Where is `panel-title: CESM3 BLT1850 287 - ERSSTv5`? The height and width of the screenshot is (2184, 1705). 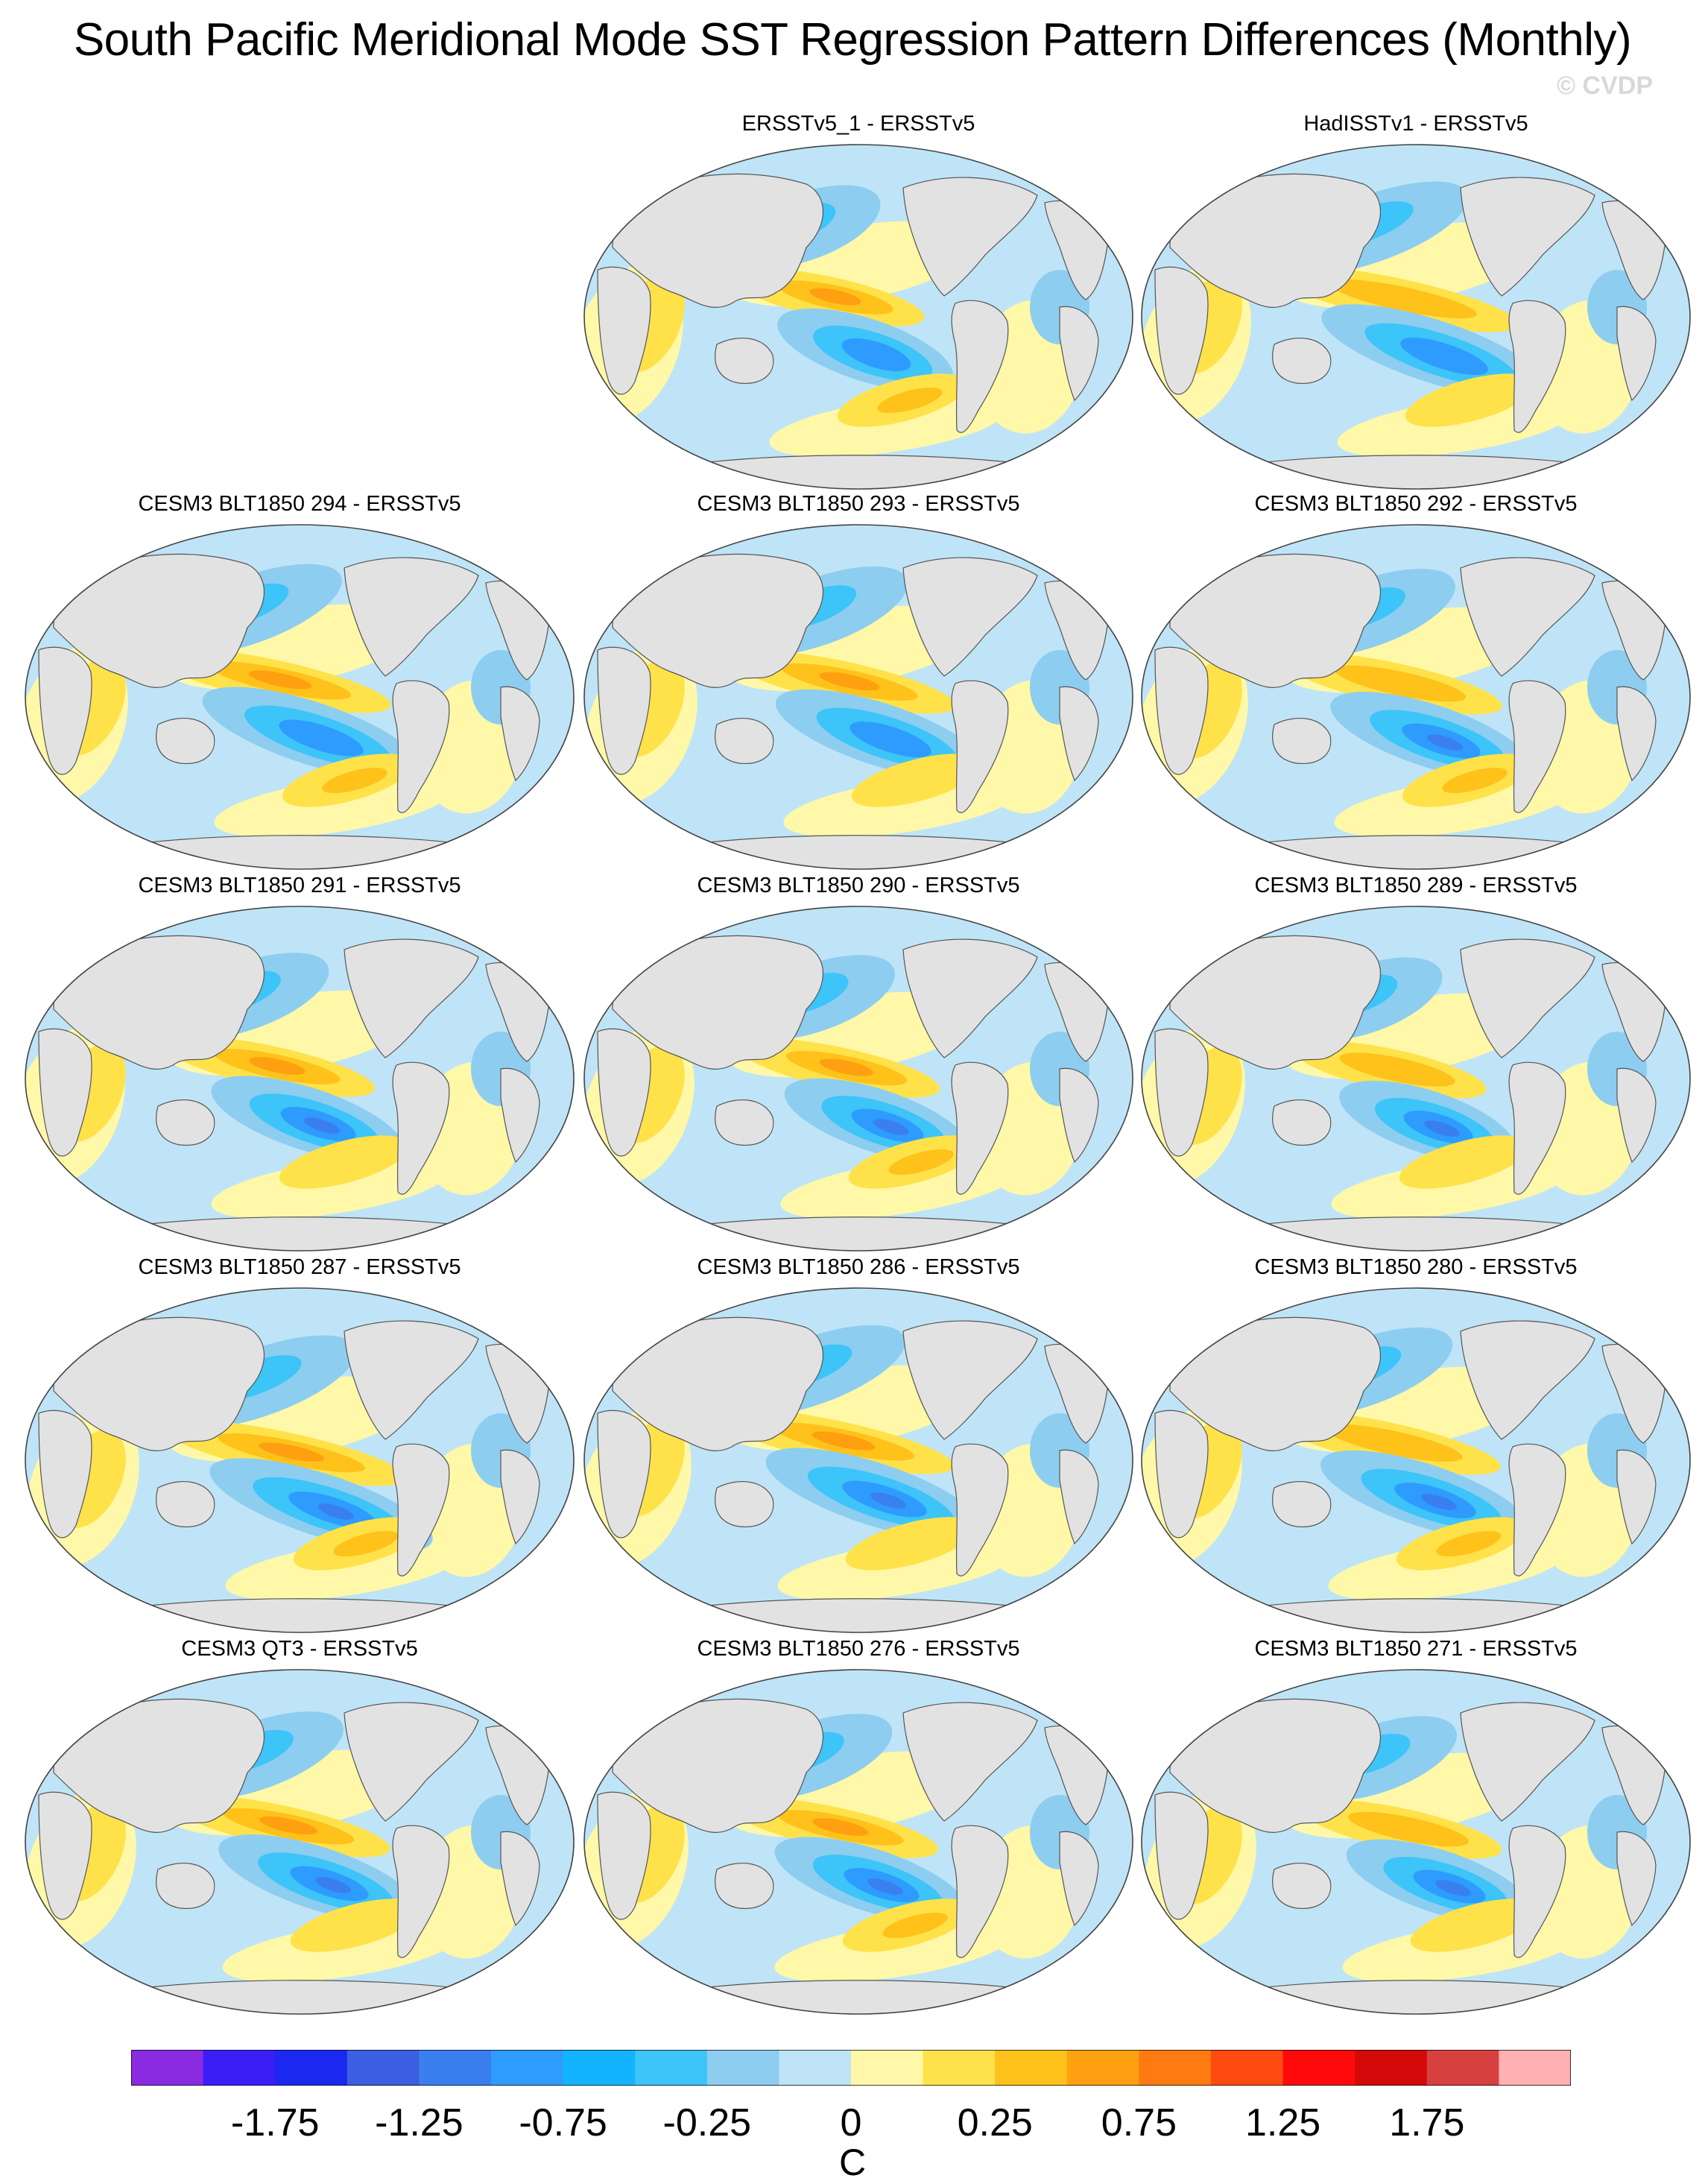
panel-title: CESM3 BLT1850 287 - ERSSTv5 is located at coordinates (299, 1267).